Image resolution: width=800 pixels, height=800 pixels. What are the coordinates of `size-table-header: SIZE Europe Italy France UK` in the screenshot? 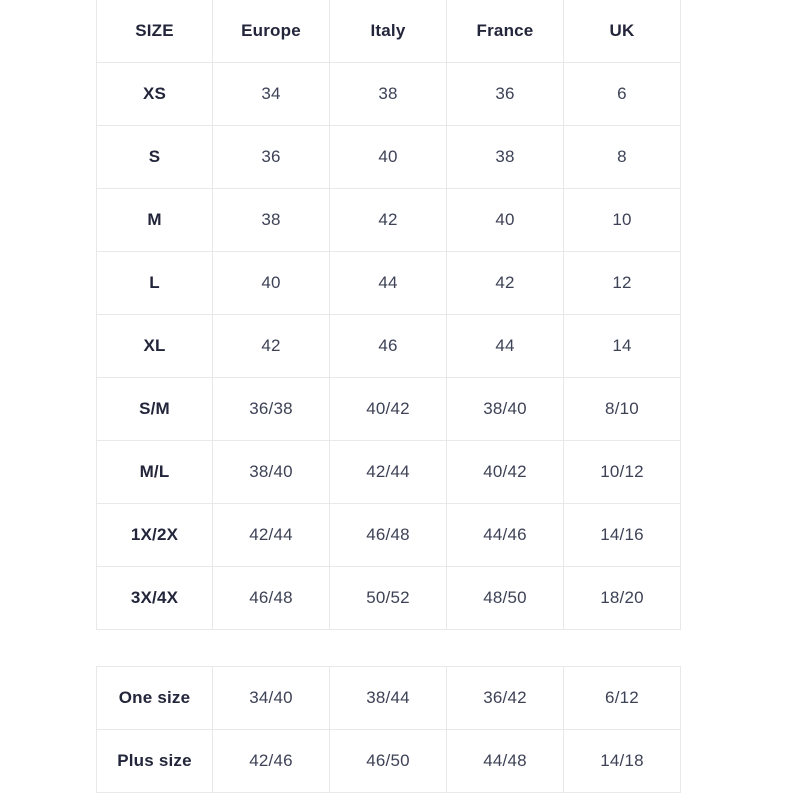 It's located at (388, 31).